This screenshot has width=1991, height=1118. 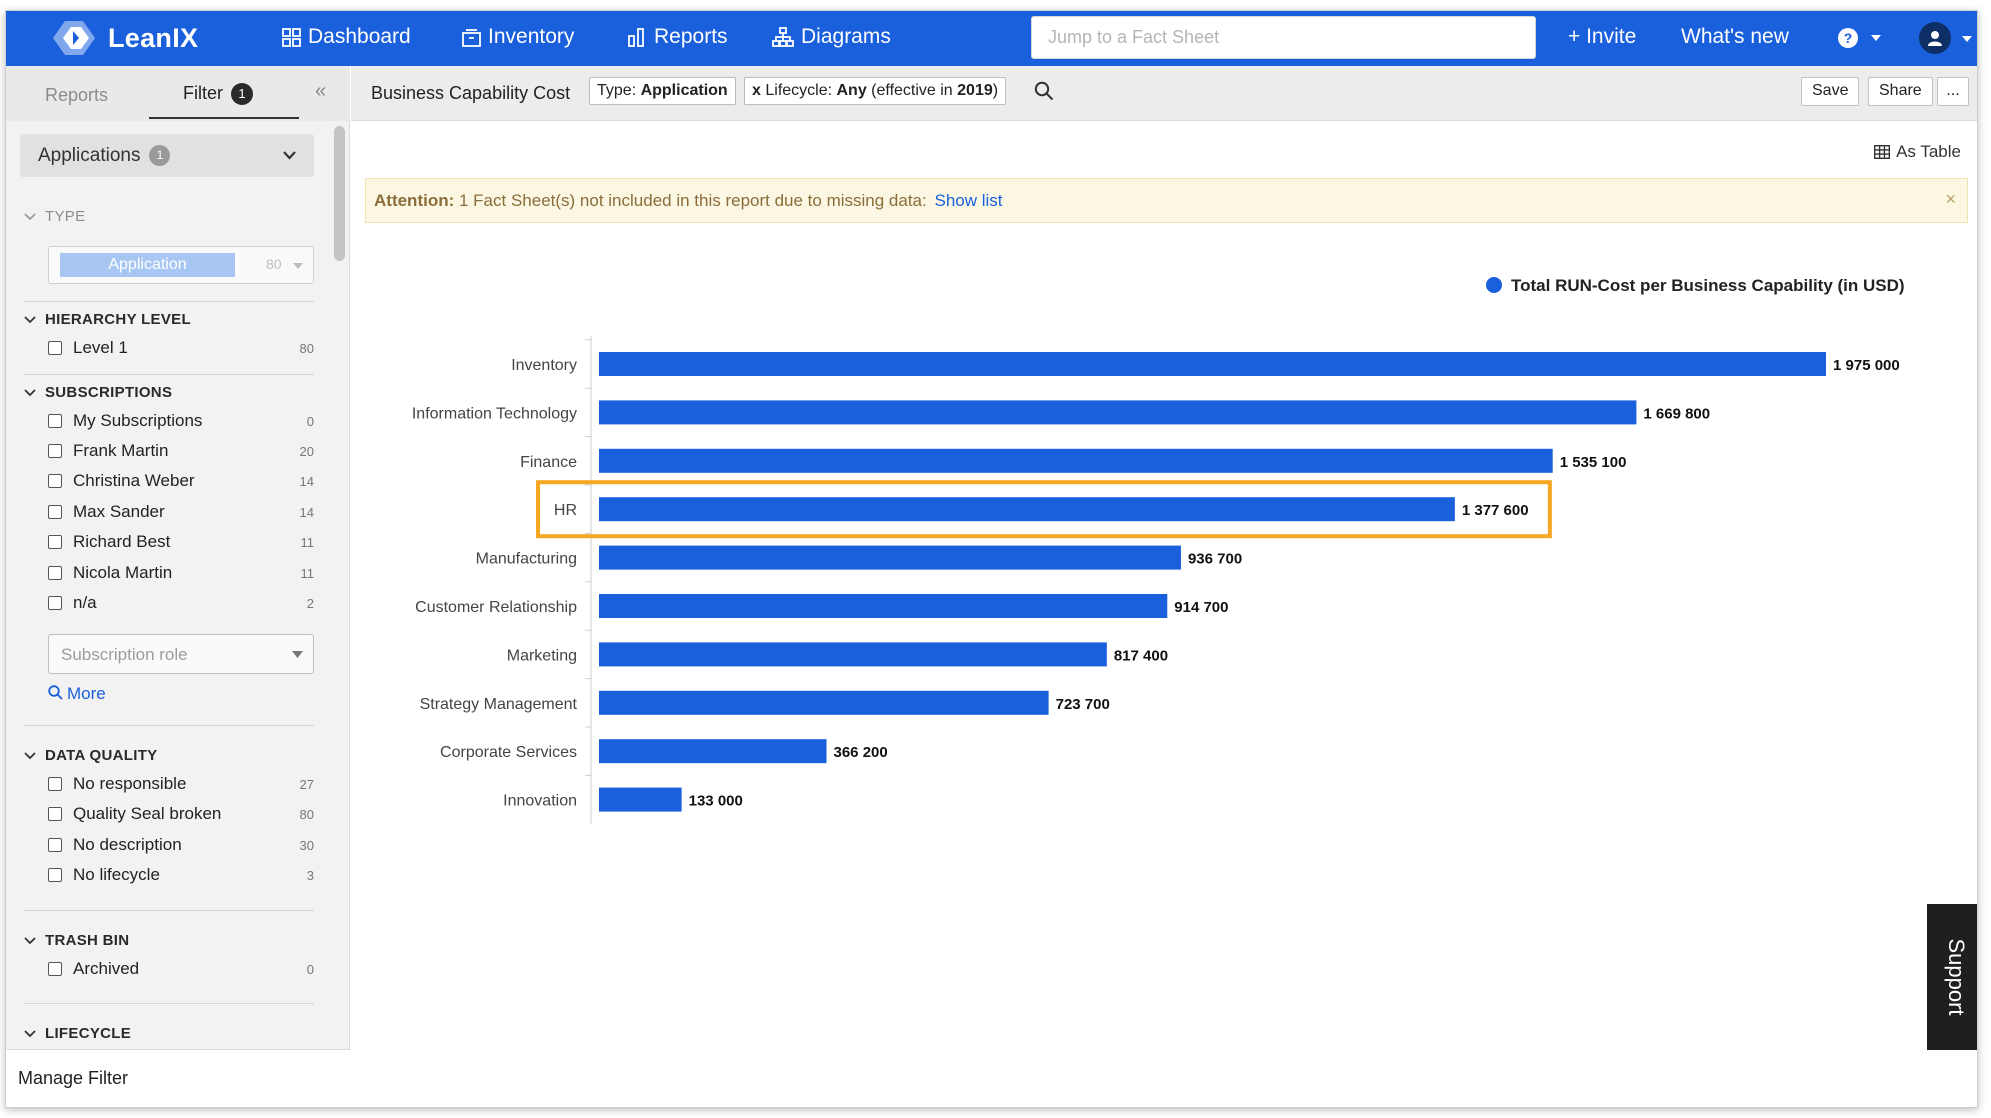 What do you see at coordinates (1952, 977) in the screenshot?
I see `support-tab: Support` at bounding box center [1952, 977].